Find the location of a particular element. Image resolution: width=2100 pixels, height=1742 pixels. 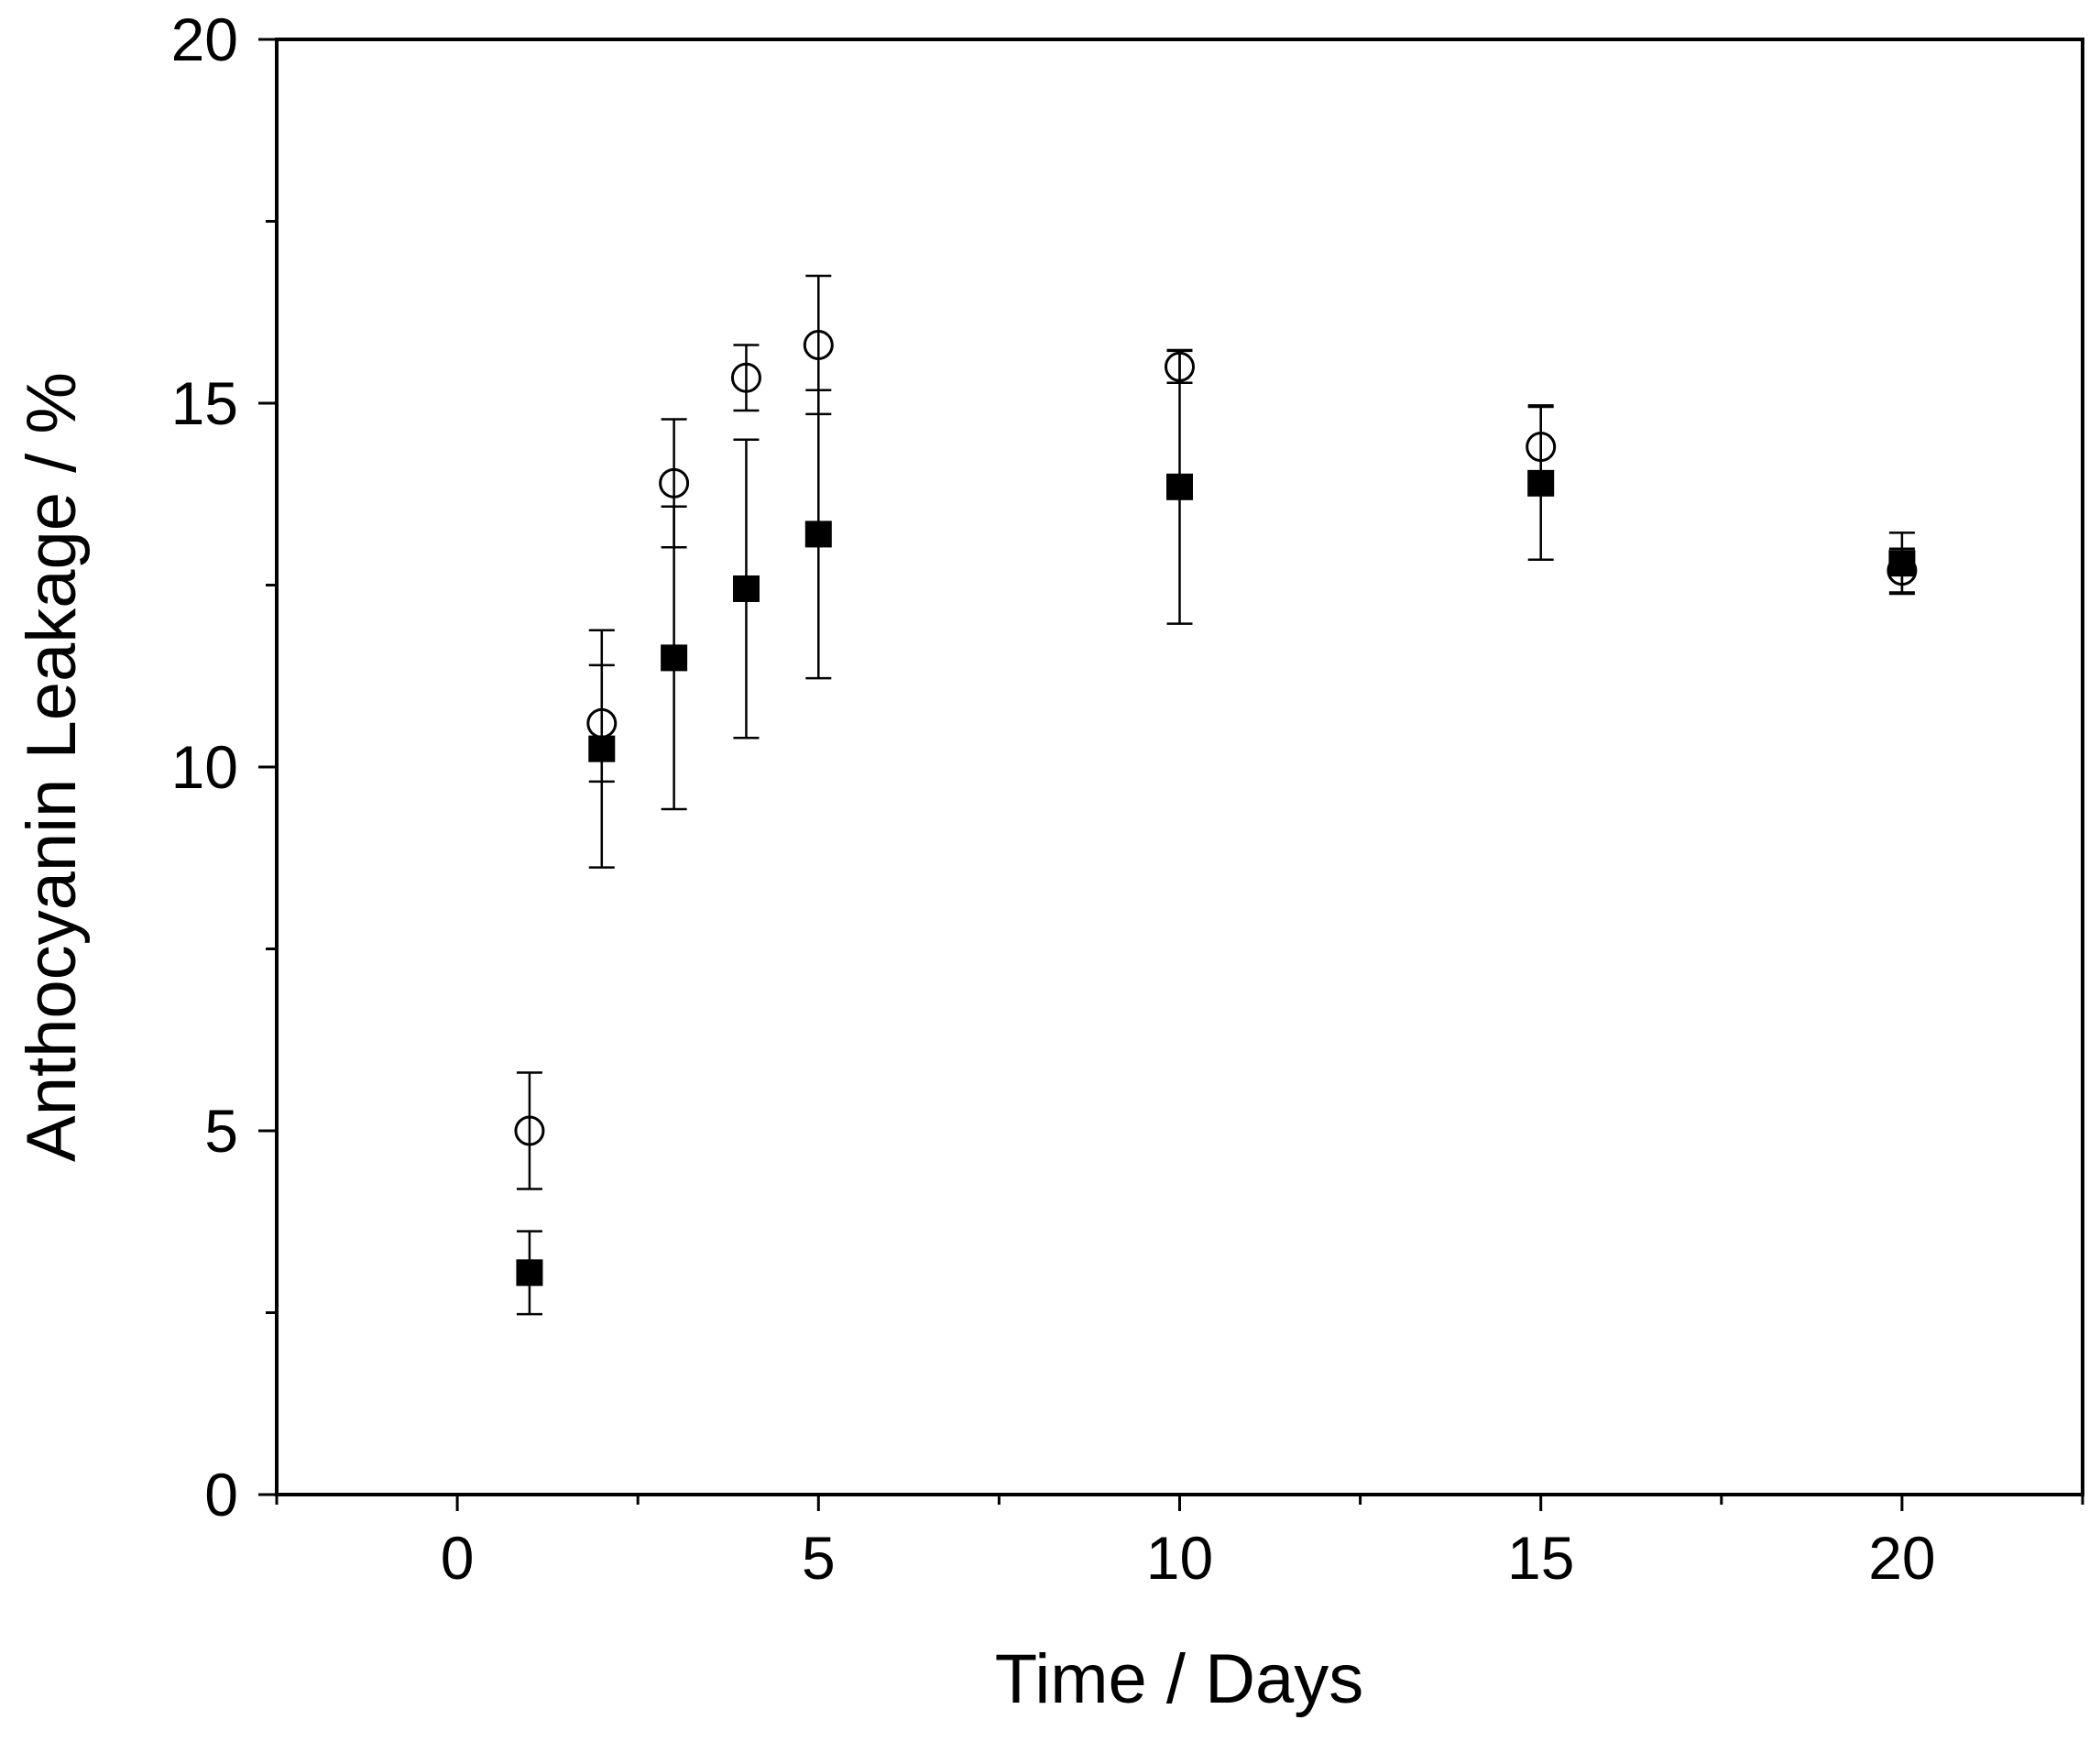

x-axis-title: Time / Days is located at coordinates (1179, 1679).